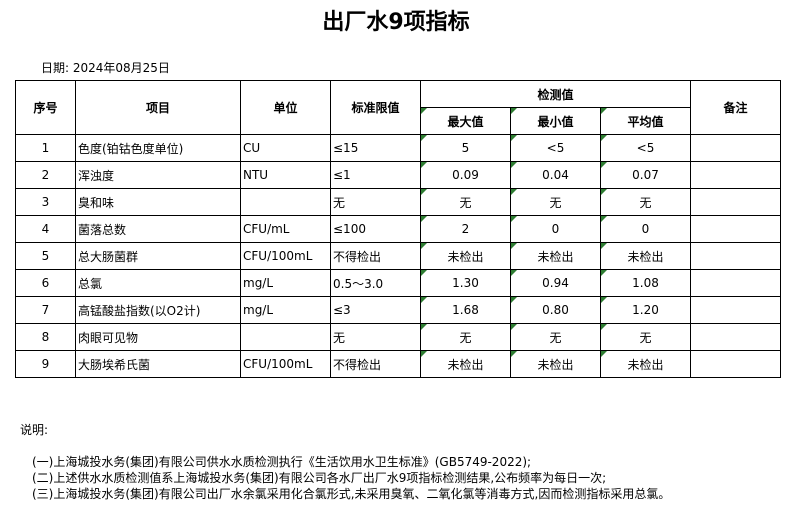  What do you see at coordinates (158, 107) in the screenshot?
I see `header-item: 项目` at bounding box center [158, 107].